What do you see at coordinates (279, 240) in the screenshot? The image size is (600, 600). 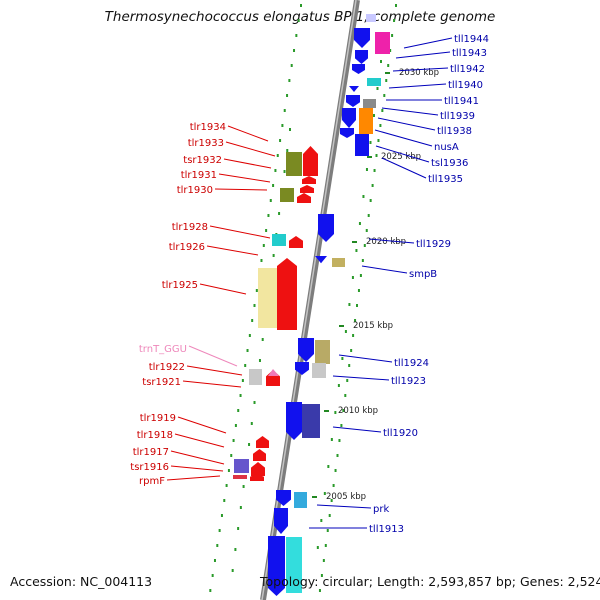 I see `gene-tlr1928` at bounding box center [279, 240].